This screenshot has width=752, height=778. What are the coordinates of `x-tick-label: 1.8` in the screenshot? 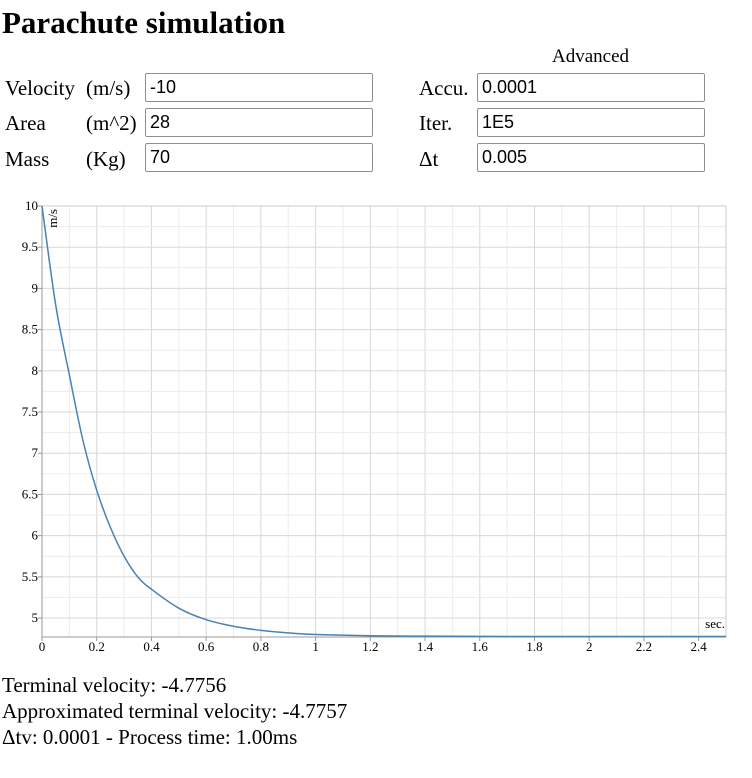 It's located at (534, 646).